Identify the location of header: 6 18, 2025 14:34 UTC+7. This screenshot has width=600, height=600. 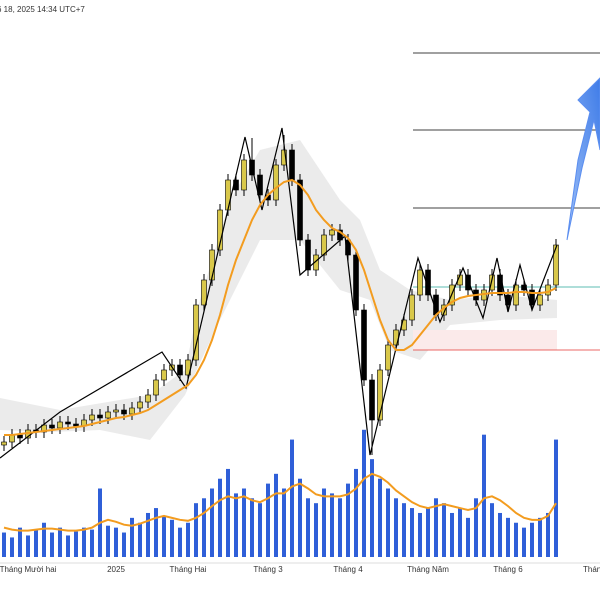
(42, 9).